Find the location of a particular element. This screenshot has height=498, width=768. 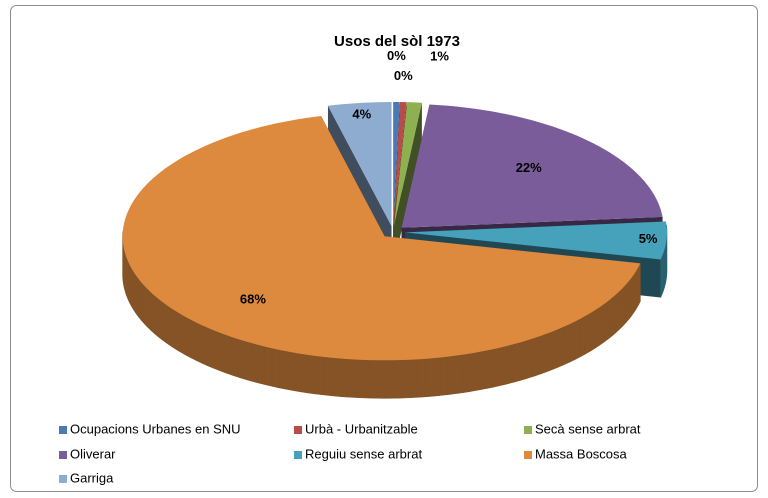

legend-item: Massa Boscosa is located at coordinates (576, 453).